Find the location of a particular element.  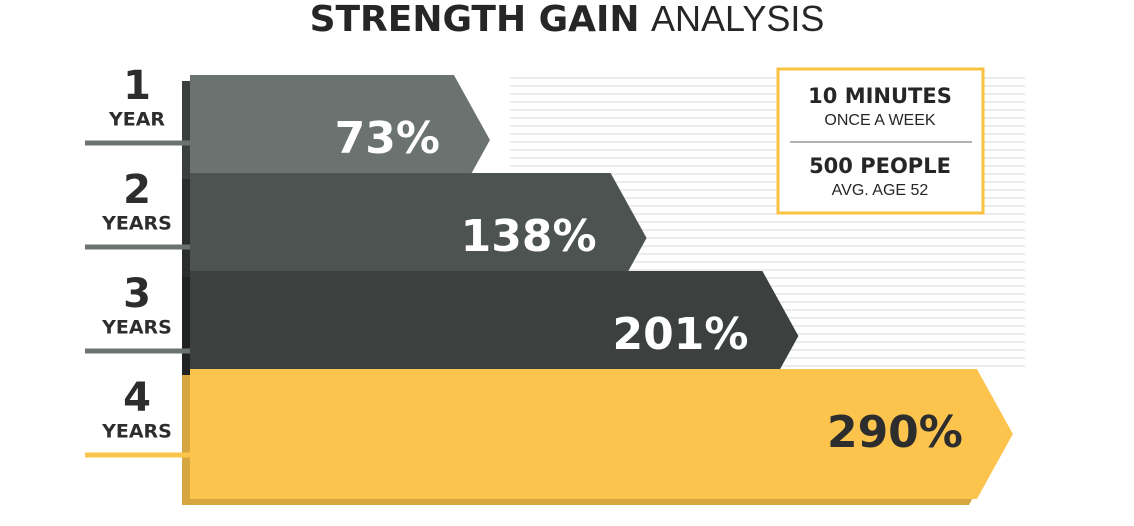

note-heading: 10 MINUTES is located at coordinates (880, 96).